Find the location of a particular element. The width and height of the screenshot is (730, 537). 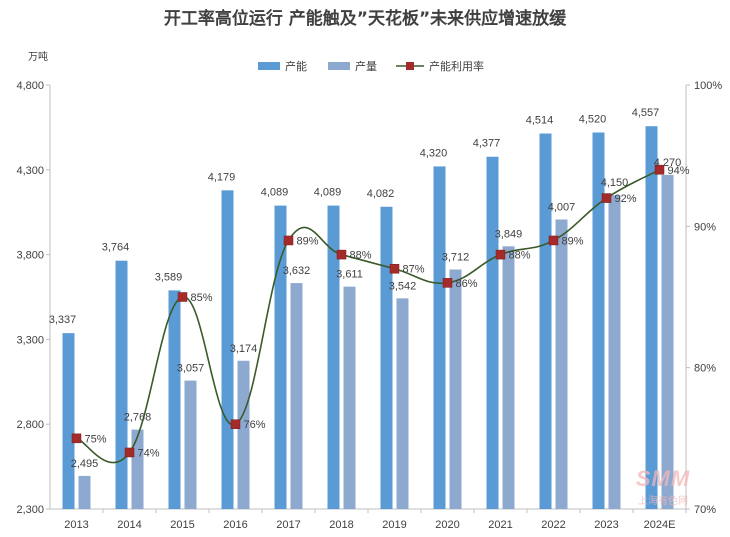

x-tick-label: 2018 is located at coordinates (341, 525).